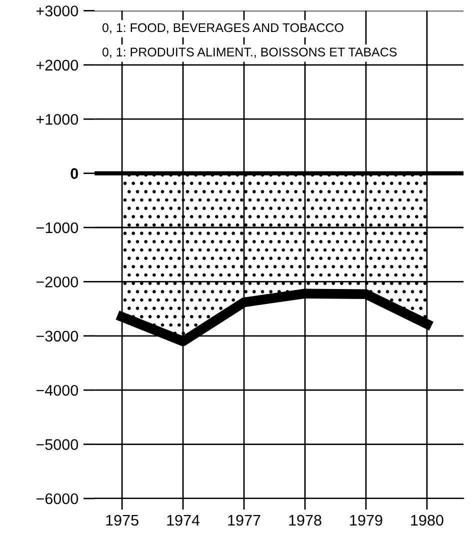  What do you see at coordinates (57, 390) in the screenshot?
I see `y-tick-label: −4000` at bounding box center [57, 390].